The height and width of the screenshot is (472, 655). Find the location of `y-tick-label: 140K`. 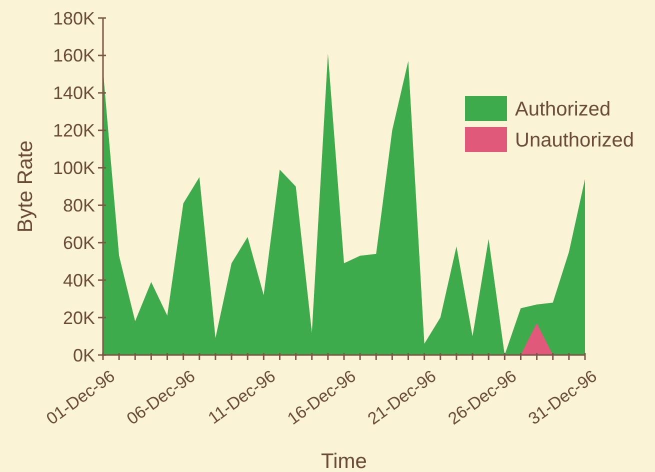

y-tick-label: 140K is located at coordinates (73, 93).